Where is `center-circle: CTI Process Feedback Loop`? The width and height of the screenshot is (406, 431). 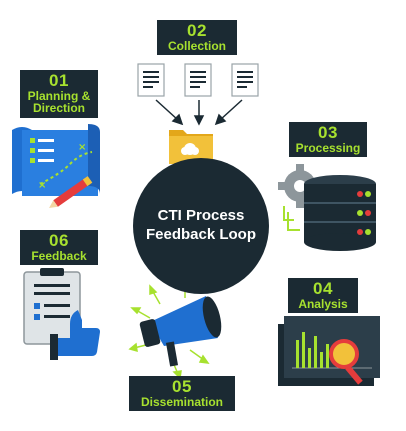 center-circle: CTI Process Feedback Loop is located at coordinates (201, 226).